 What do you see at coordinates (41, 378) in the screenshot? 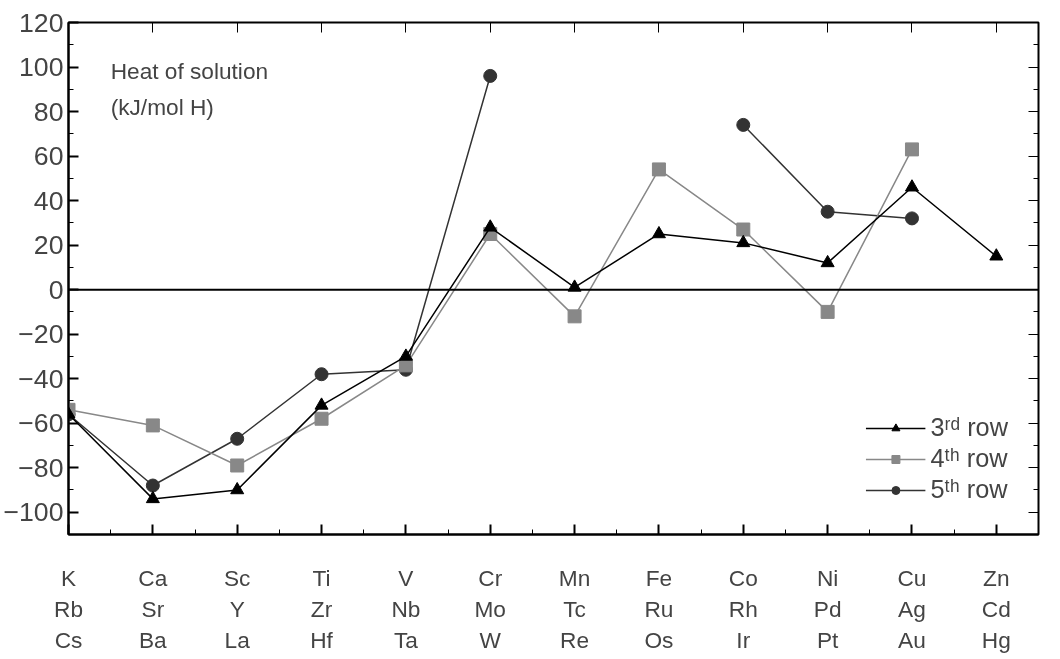
I see `y-tick-label: −40` at bounding box center [41, 378].